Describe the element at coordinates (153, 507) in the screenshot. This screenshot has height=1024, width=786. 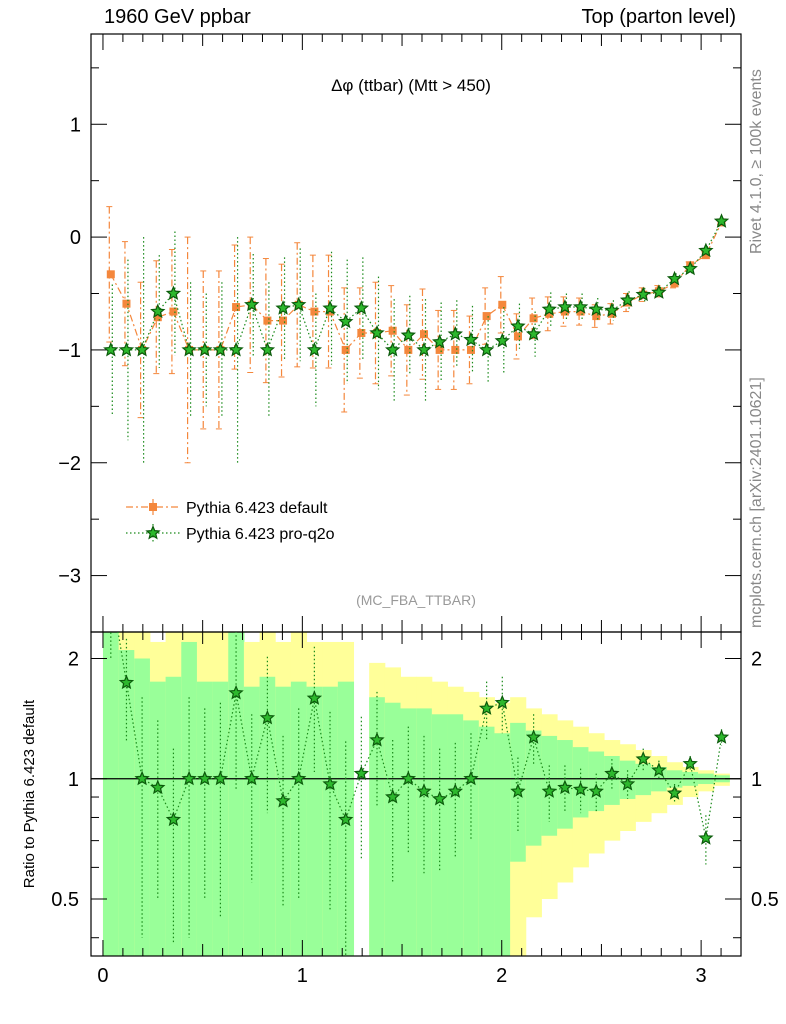
I see `legend-marker-default` at that location.